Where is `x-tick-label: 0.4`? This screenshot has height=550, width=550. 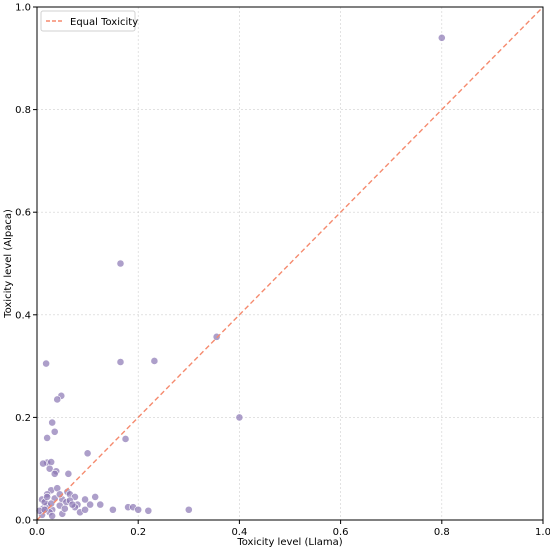 x-tick-label: 0.4 is located at coordinates (239, 532).